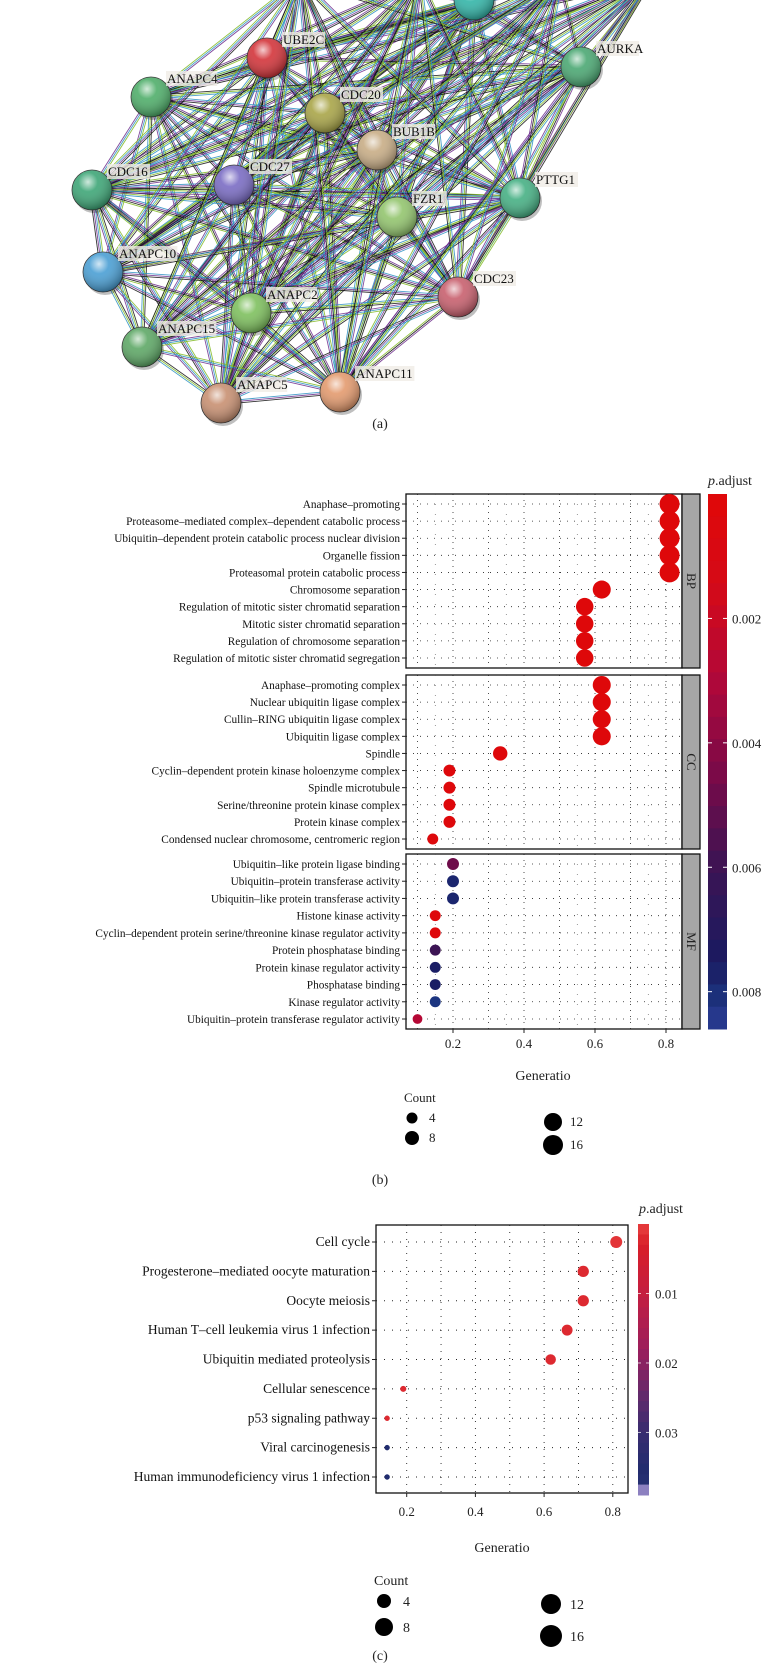 The image size is (762, 1667). What do you see at coordinates (308, 806) in the screenshot?
I see `term-label: Serine/threonine protein kinase complex` at bounding box center [308, 806].